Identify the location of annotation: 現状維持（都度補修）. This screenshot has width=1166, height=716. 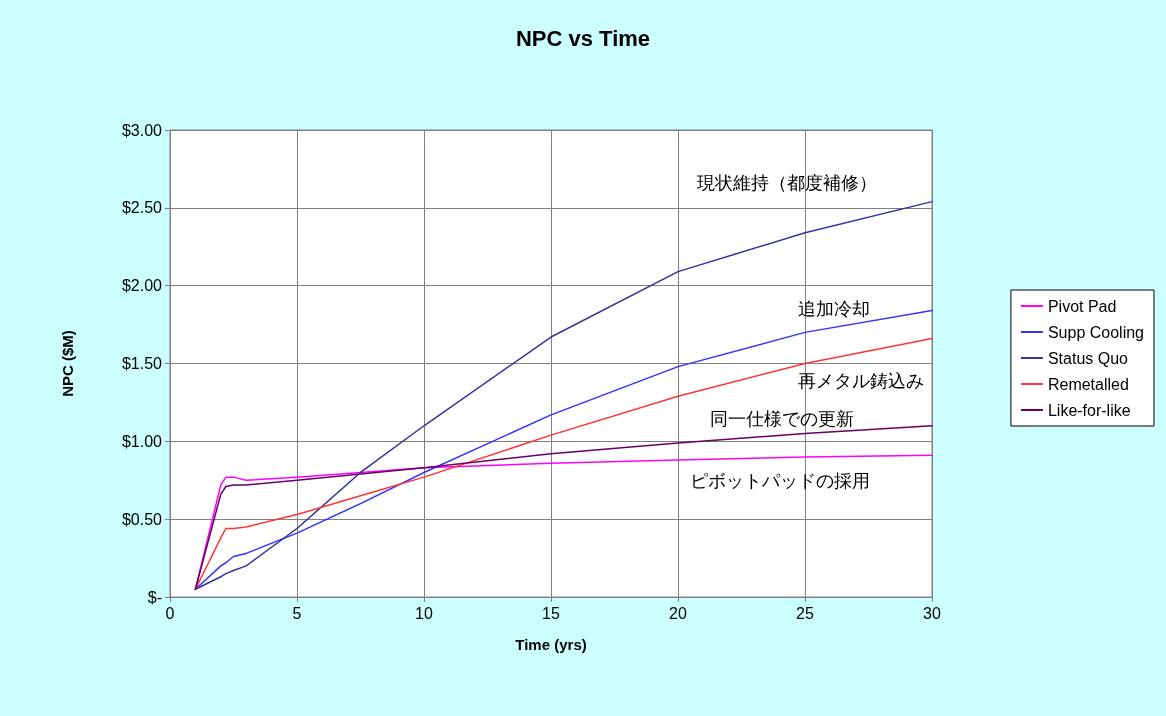
(787, 182).